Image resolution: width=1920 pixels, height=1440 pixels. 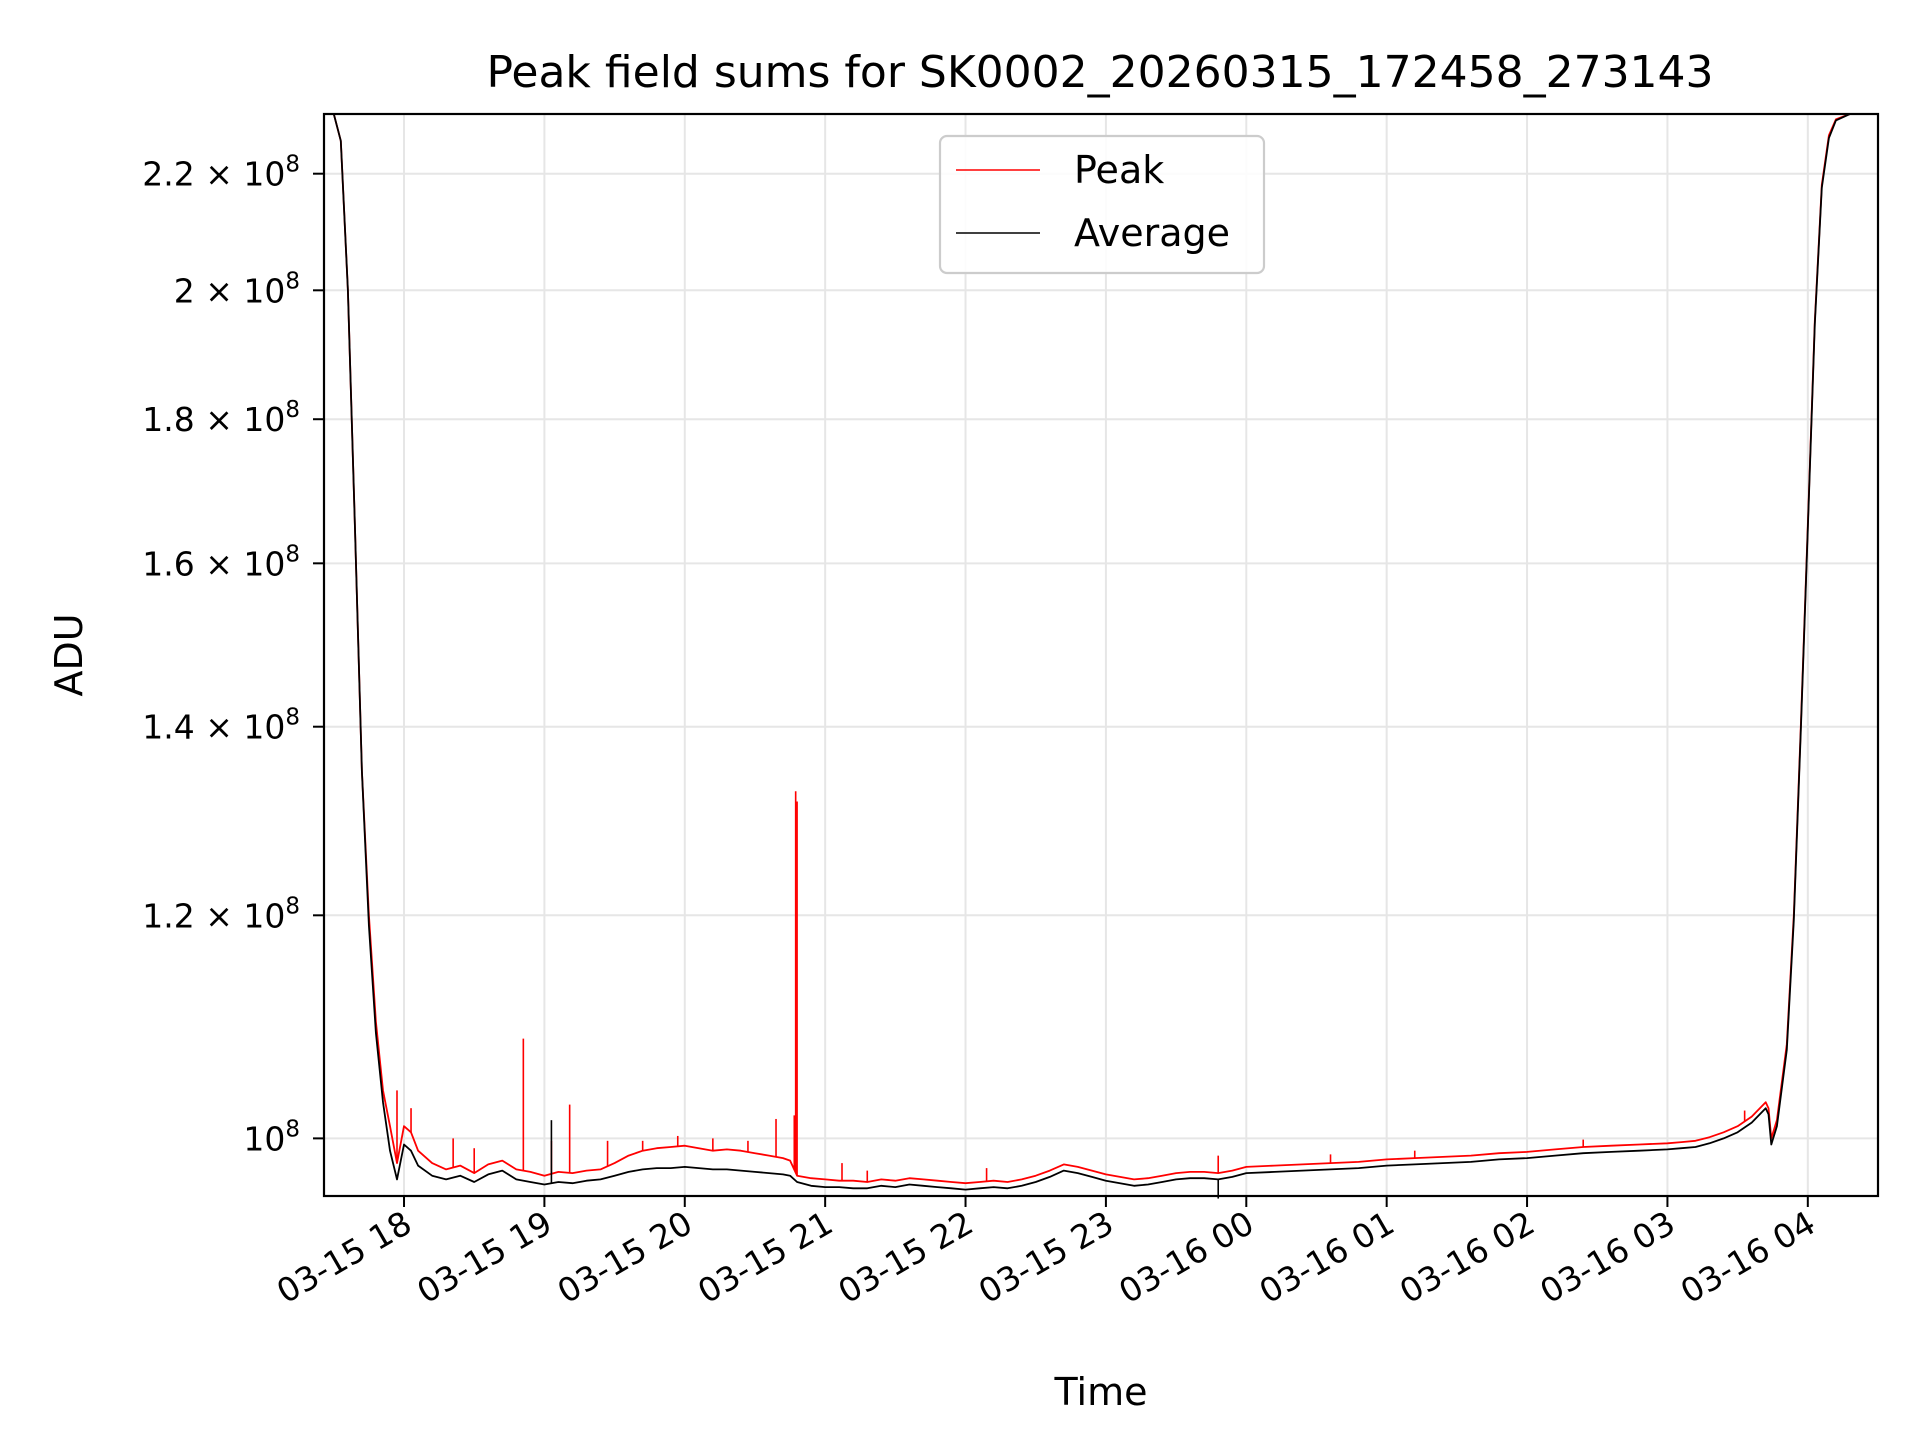 I want to click on y-tick-label: 1.4 × 108, so click(x=221, y=726).